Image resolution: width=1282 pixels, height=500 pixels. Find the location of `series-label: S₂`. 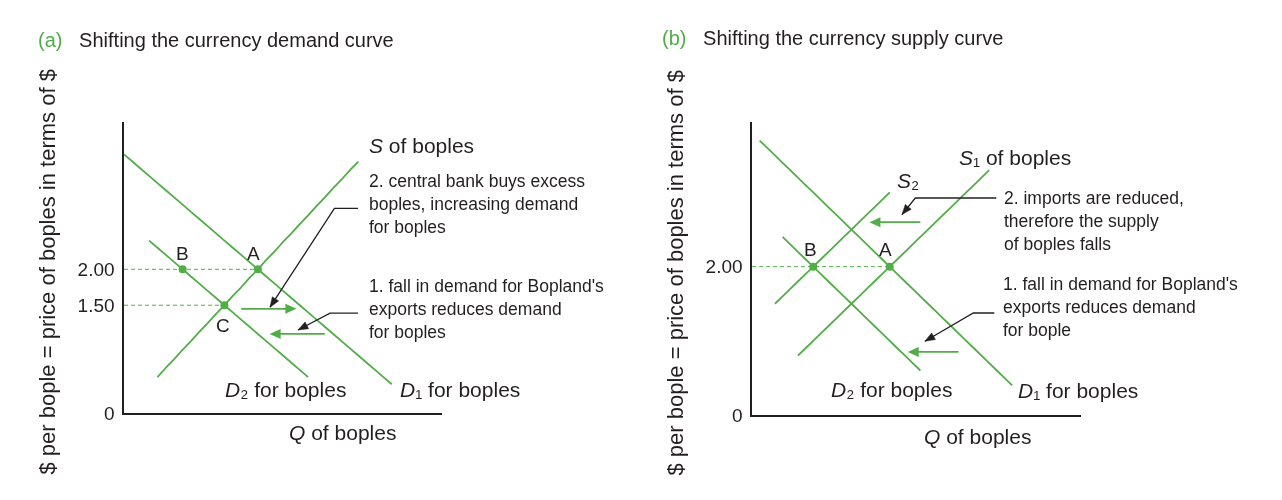

series-label: S₂ is located at coordinates (908, 180).